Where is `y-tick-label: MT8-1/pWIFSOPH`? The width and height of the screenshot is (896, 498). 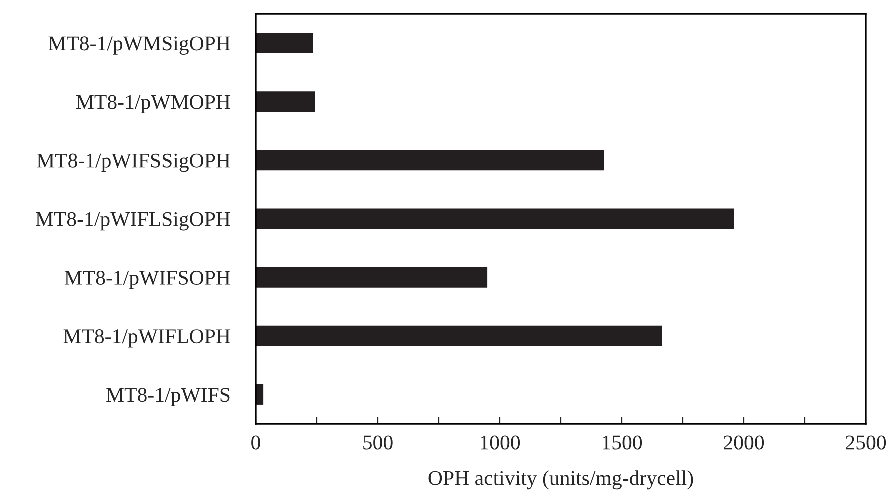
y-tick-label: MT8-1/pWIFSOPH is located at coordinates (147, 280).